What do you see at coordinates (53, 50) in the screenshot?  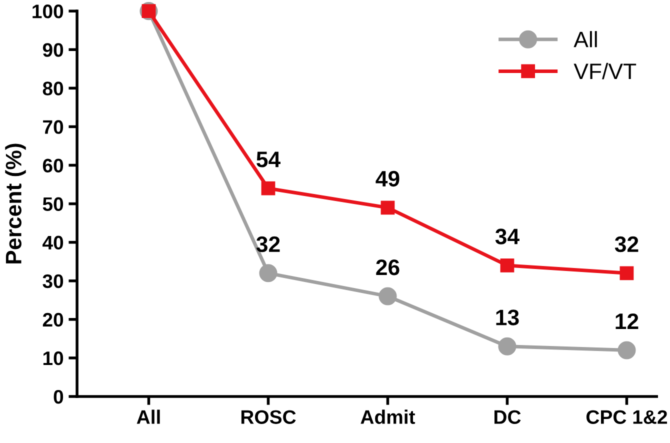 I see `y-tick-label: 90` at bounding box center [53, 50].